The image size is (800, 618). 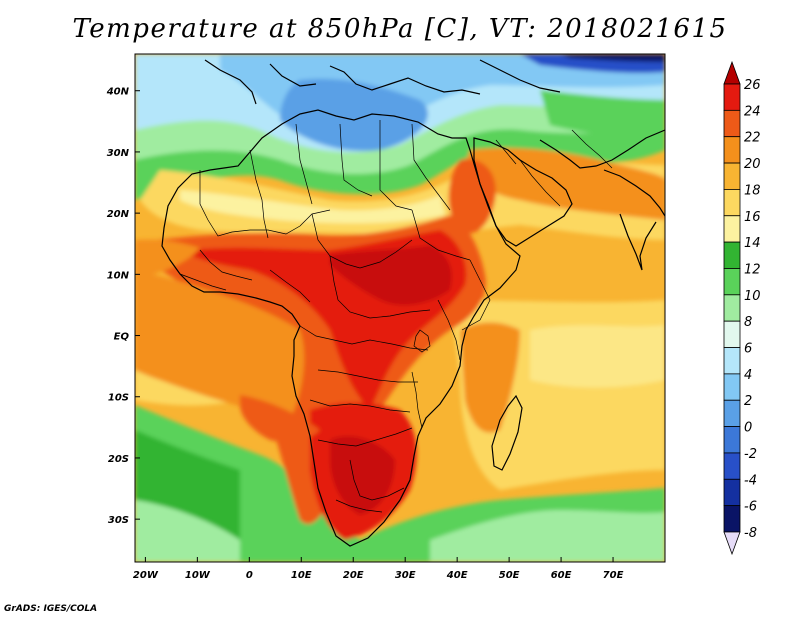 I want to click on colorbar-label: -6, so click(x=750, y=507).